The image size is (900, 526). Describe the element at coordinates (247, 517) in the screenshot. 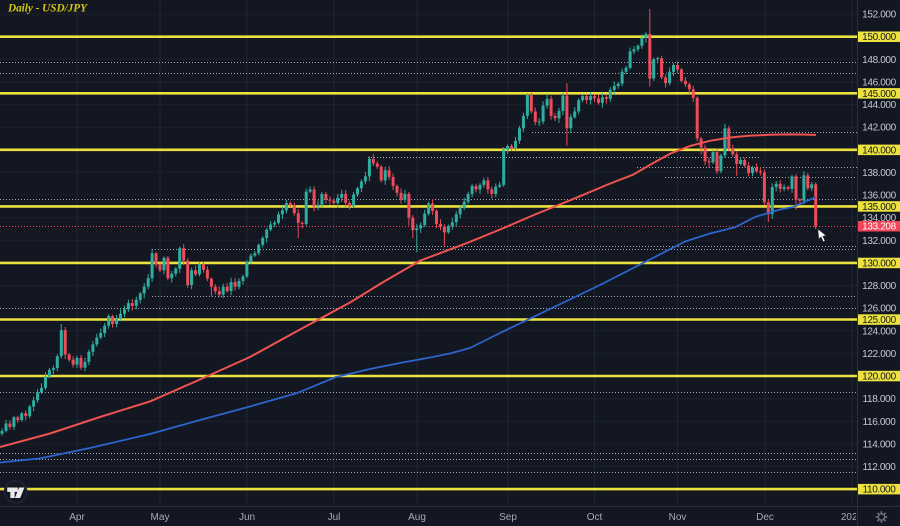

I see `svg-text: Jun` at that location.